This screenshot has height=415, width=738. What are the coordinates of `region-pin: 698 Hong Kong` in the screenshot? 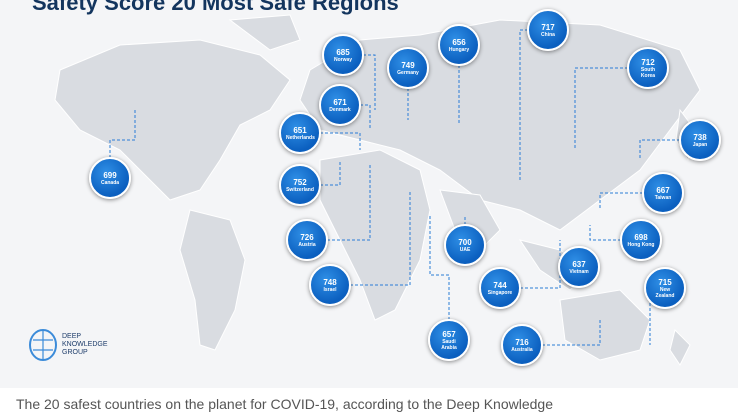 It's located at (641, 240).